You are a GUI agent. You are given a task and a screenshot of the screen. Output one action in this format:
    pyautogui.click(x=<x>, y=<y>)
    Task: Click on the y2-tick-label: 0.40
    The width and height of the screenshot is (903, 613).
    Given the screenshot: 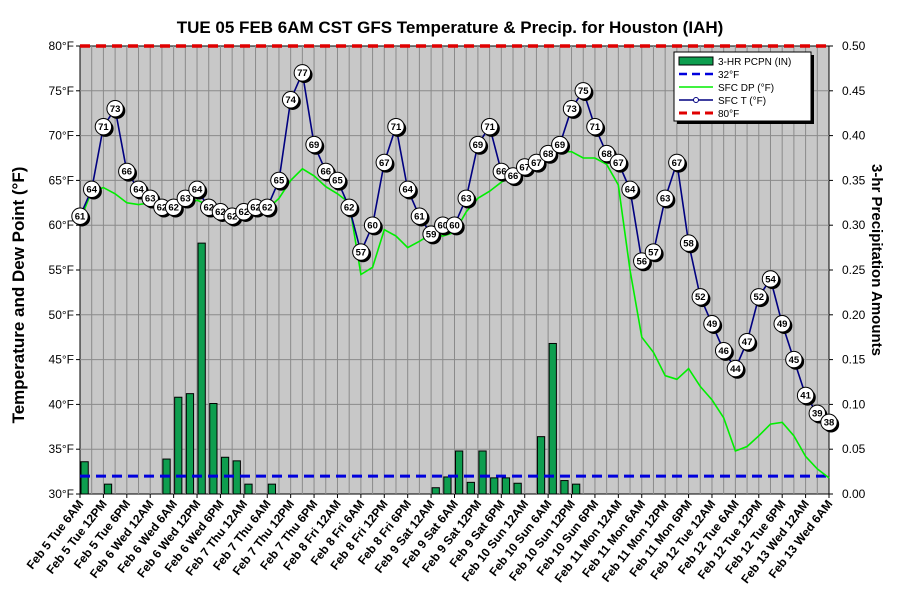 What is the action you would take?
    pyautogui.click(x=854, y=136)
    